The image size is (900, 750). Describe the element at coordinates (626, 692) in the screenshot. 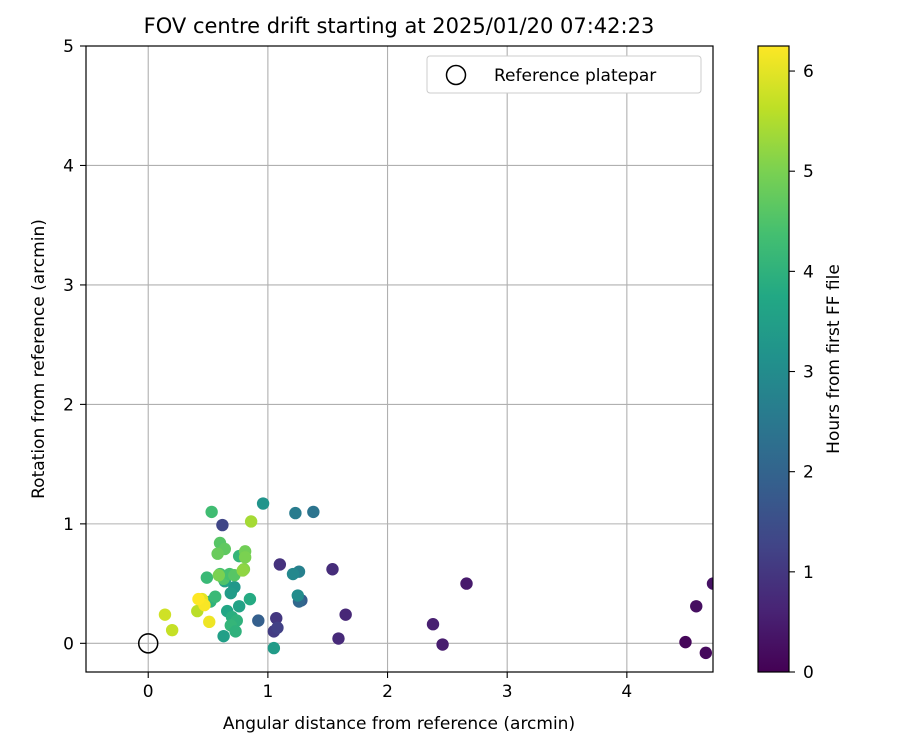

I see `x-tick-label: 4` at that location.